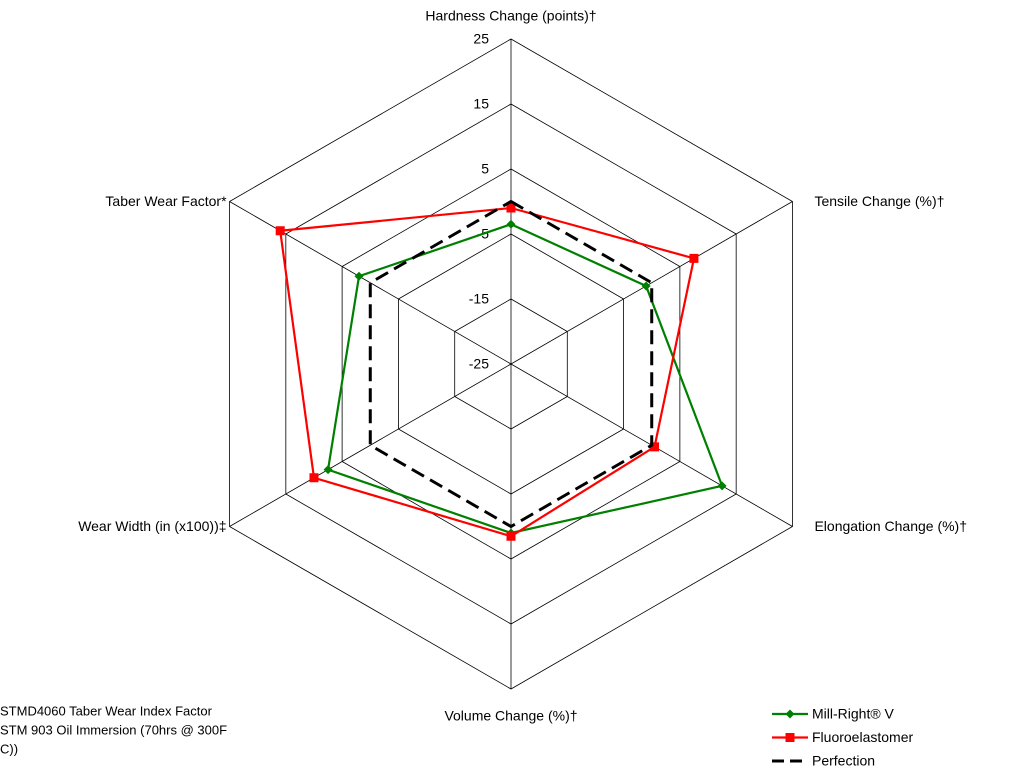  Describe the element at coordinates (481, 104) in the screenshot. I see `r-tick-label: 15` at that location.